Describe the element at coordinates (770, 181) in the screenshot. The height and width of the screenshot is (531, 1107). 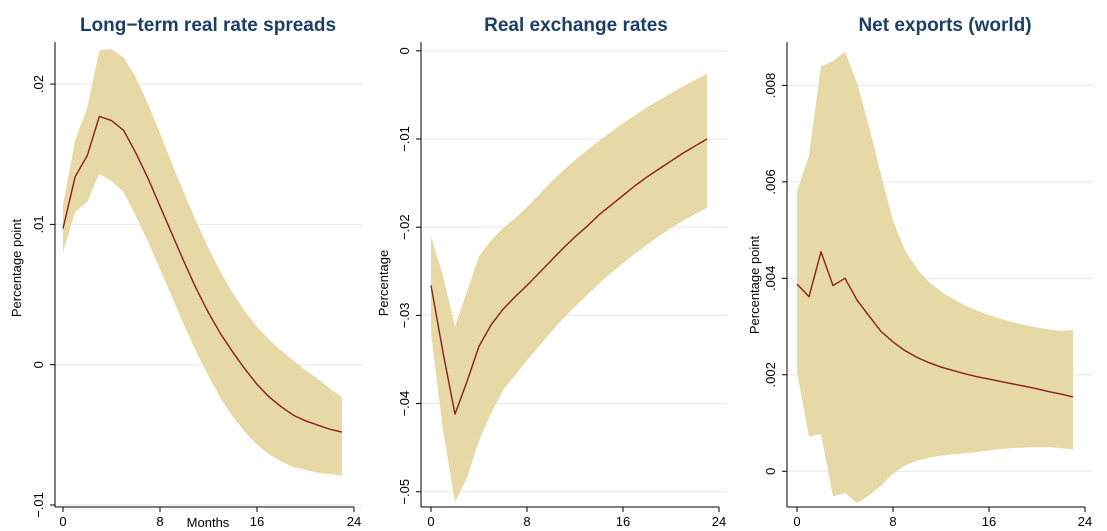
I see `y-tick-label: .006` at that location.